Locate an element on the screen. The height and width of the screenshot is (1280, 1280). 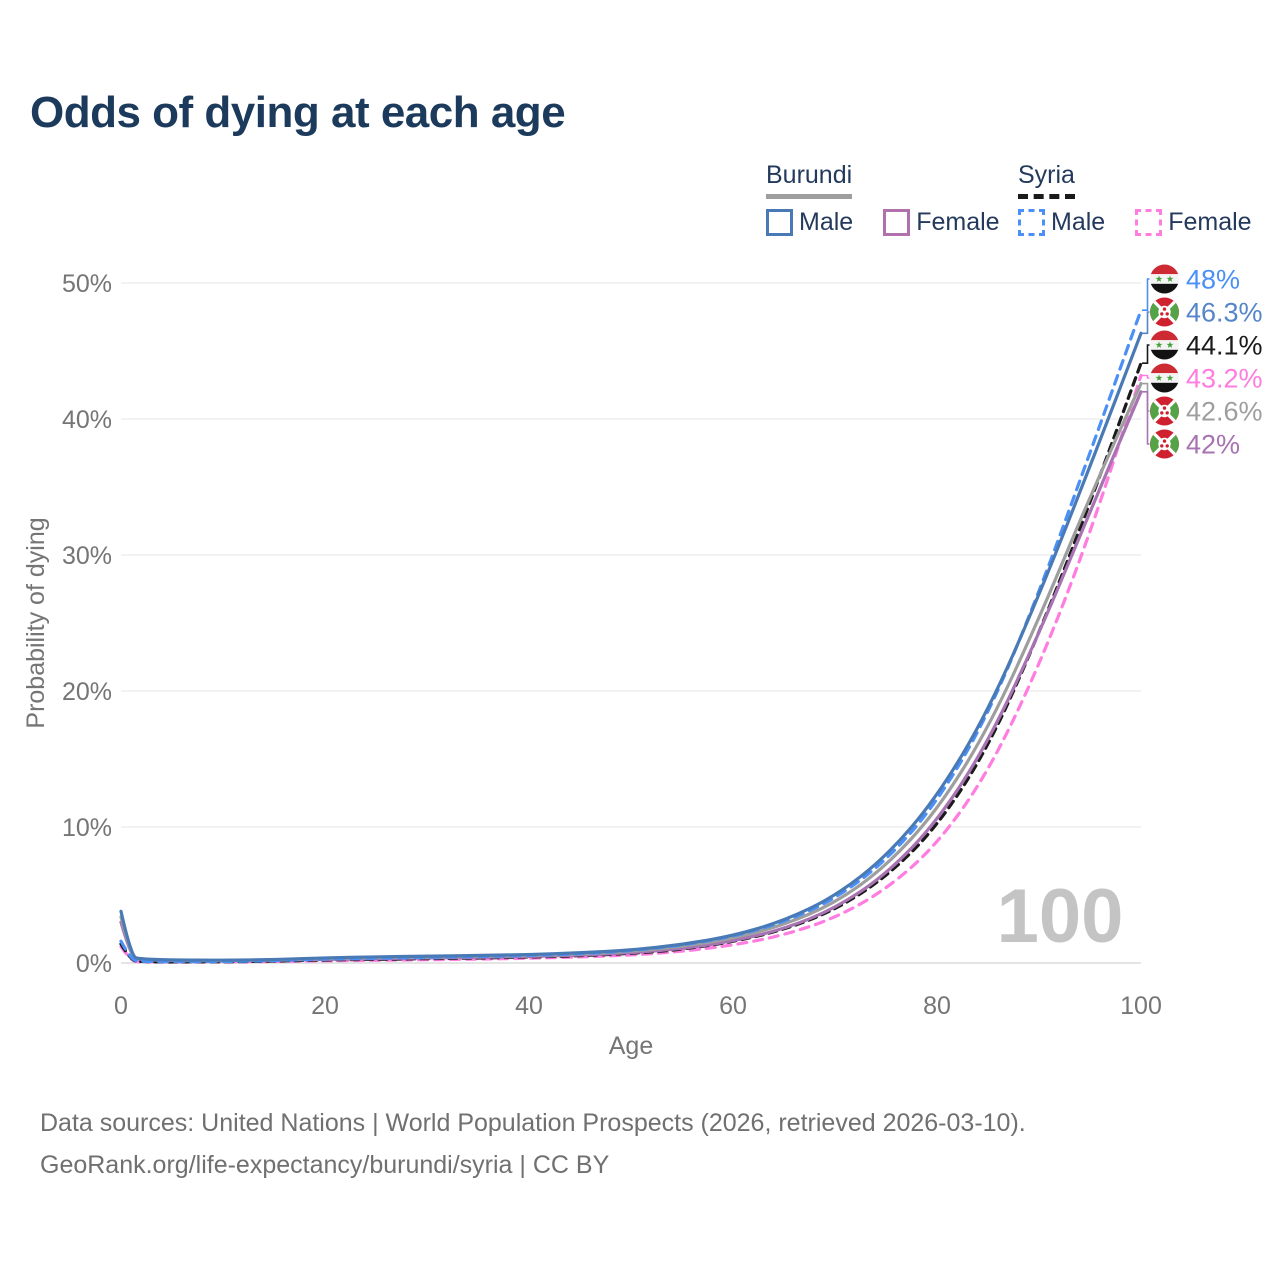
legend-swatch-syria-female-icon is located at coordinates (1149, 222).